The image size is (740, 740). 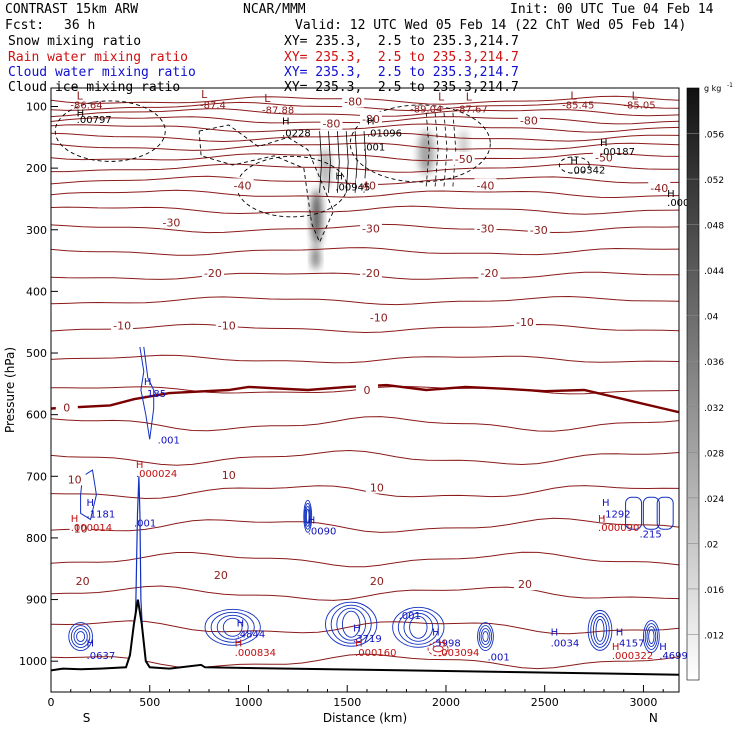 What do you see at coordinates (410, 616) in the screenshot?
I see `cloud-water-max-value: .001` at bounding box center [410, 616].